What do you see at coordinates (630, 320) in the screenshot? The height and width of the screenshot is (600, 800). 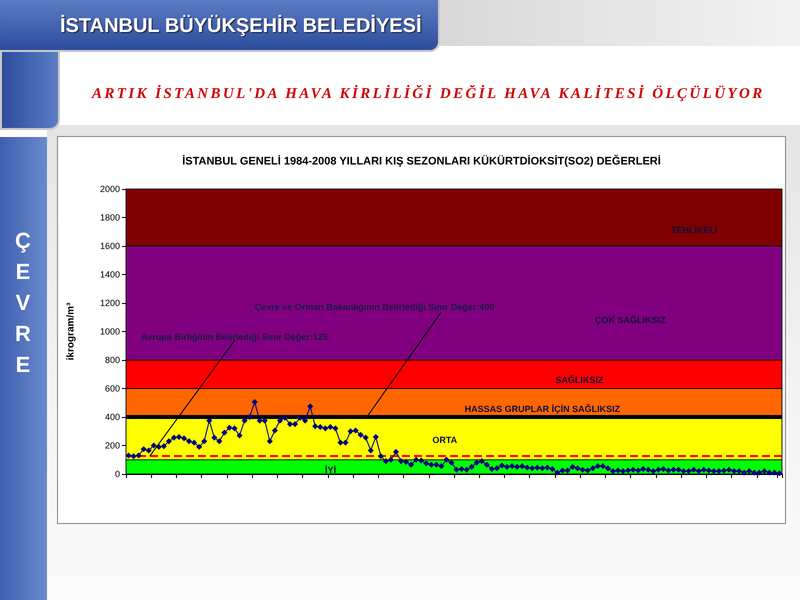 I see `band-label: ÇOK SAĞLIKSIZ` at bounding box center [630, 320].